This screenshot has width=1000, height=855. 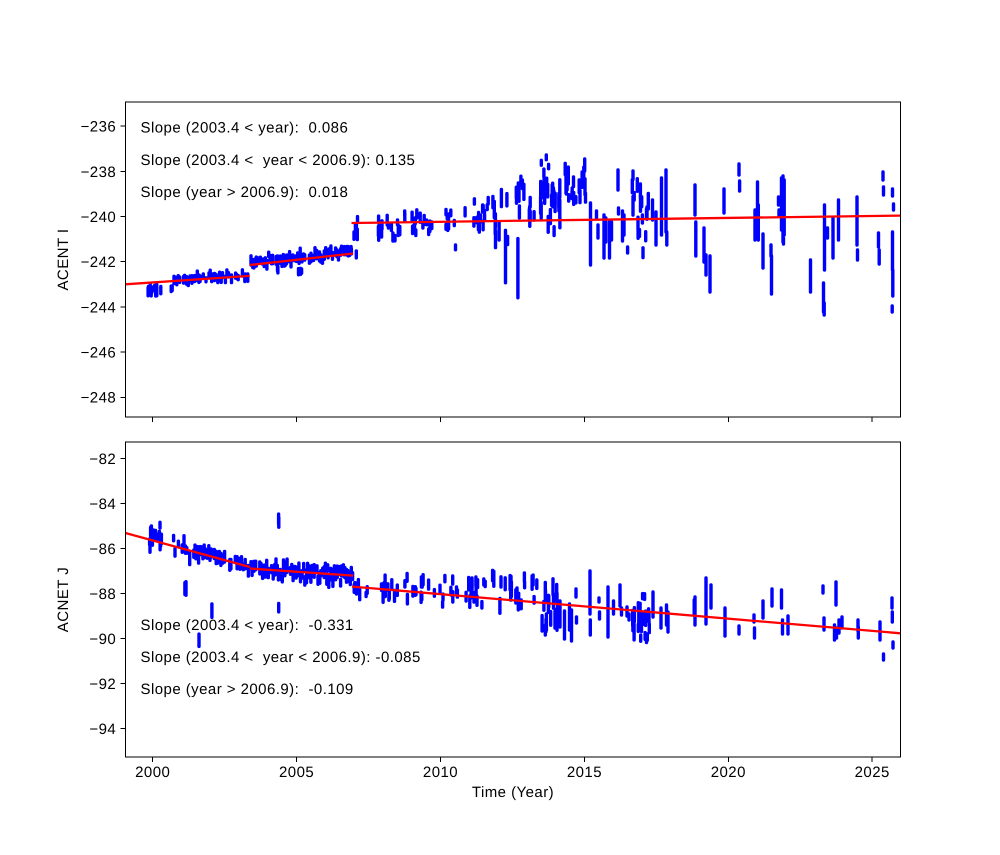 What do you see at coordinates (245, 128) in the screenshot?
I see `svg-text: Slope (2003.4 < year): 0.086` at bounding box center [245, 128].